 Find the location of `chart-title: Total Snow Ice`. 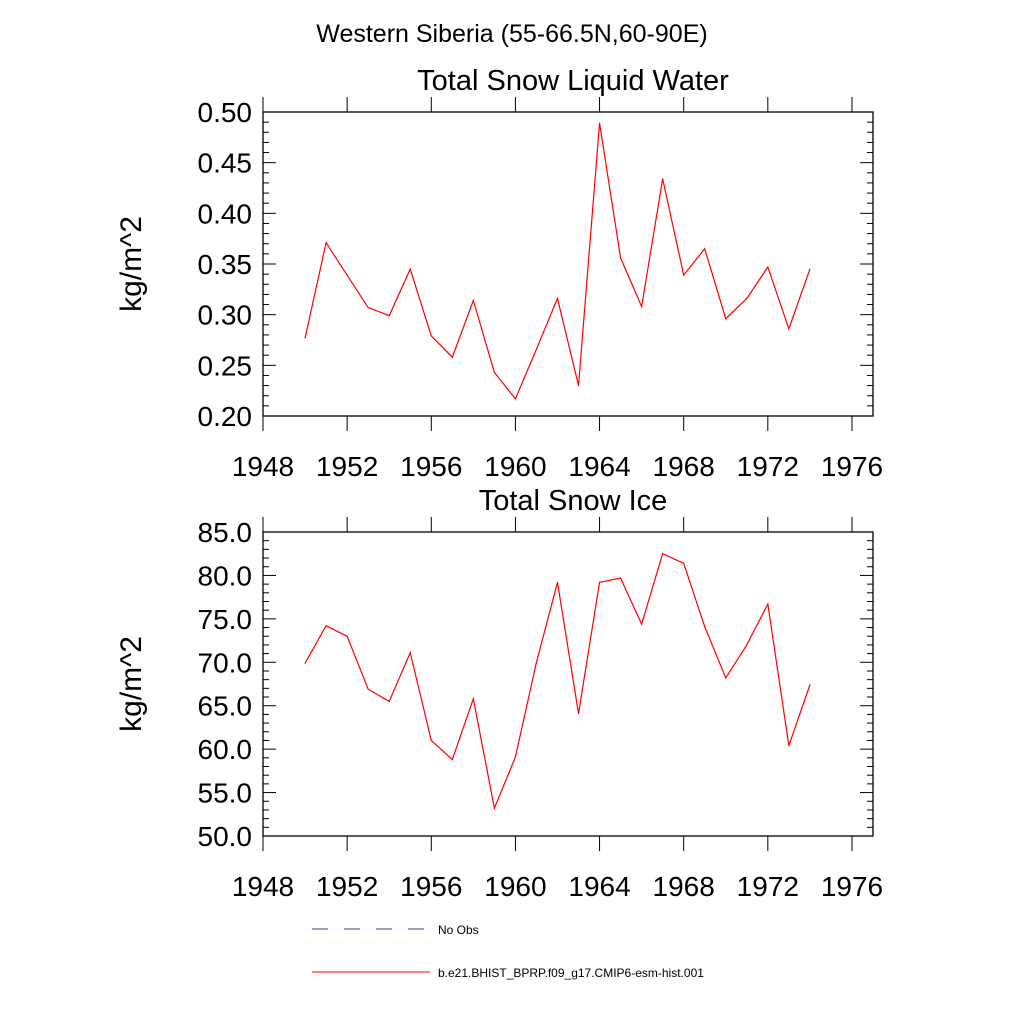

chart-title: Total Snow Ice is located at coordinates (573, 501).